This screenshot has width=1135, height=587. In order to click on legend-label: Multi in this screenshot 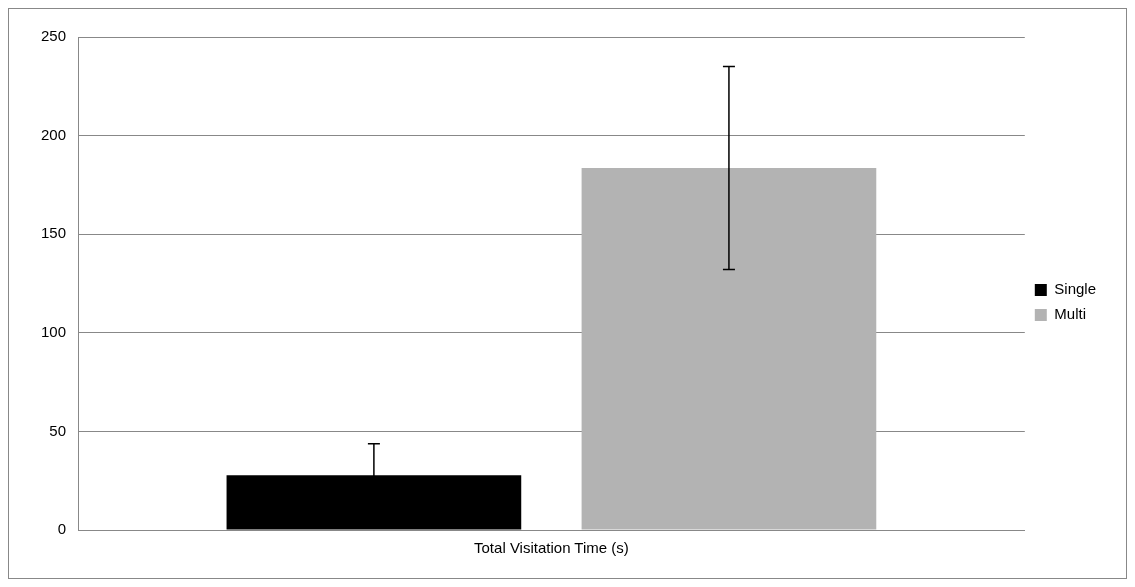, I will do `click(1070, 314)`.